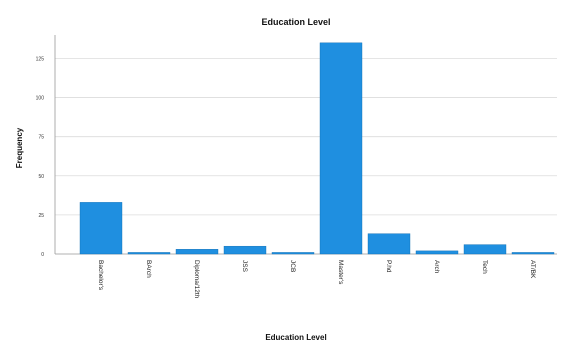  What do you see at coordinates (41, 177) in the screenshot?
I see `y-tick-label: 50` at bounding box center [41, 177].